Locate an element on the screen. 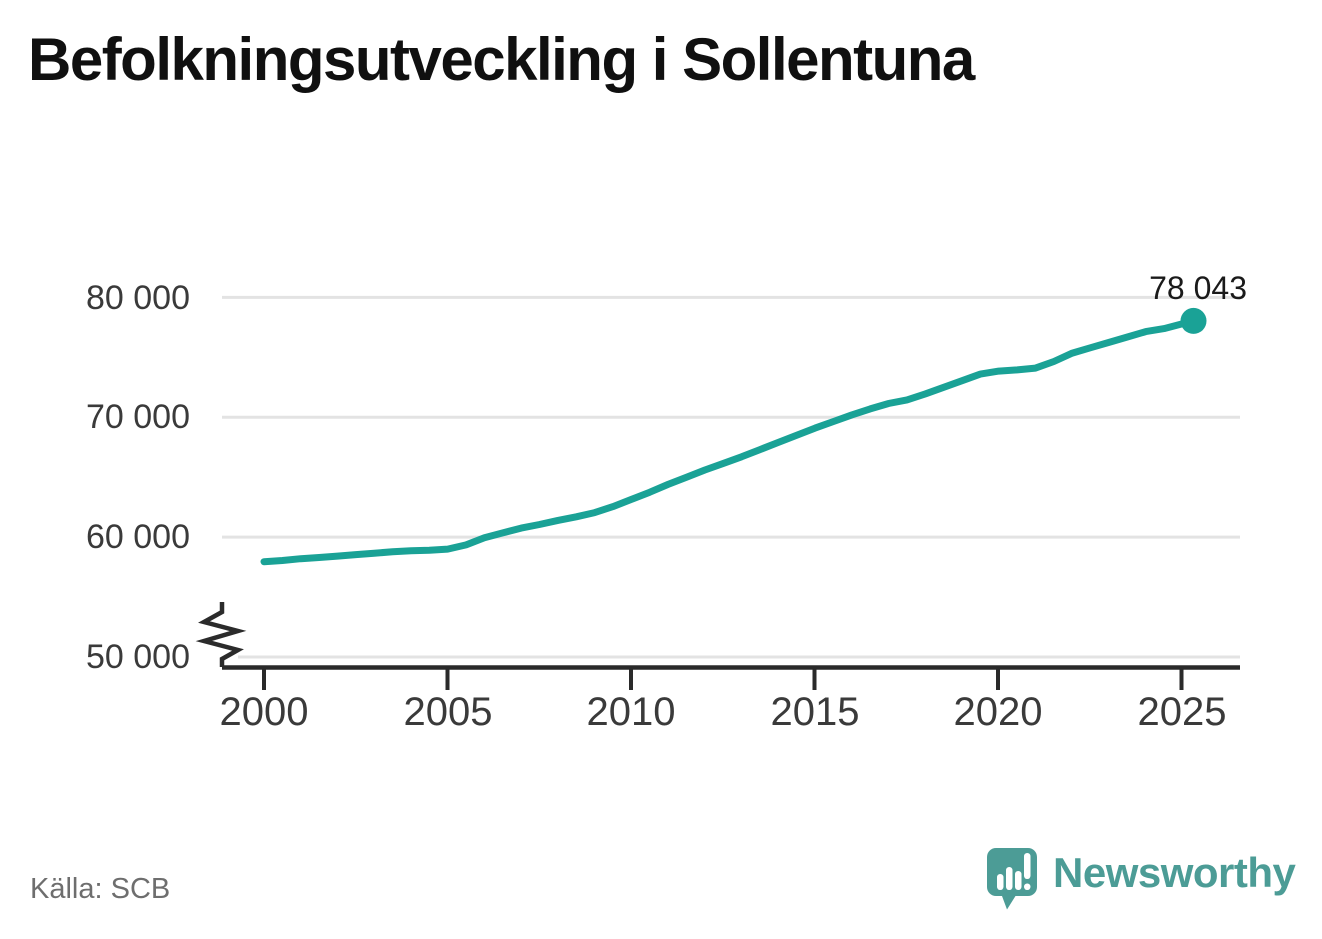 Image resolution: width=1322 pixels, height=939 pixels. x-tick-label: 2020 is located at coordinates (998, 712).